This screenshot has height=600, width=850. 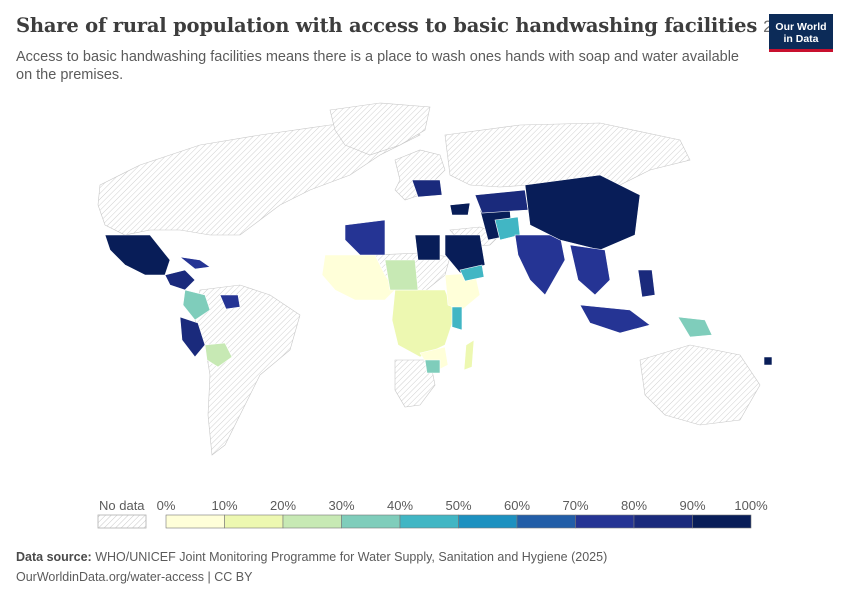 What do you see at coordinates (751, 505) in the screenshot?
I see `legend-tick-label-end: 100%` at bounding box center [751, 505].